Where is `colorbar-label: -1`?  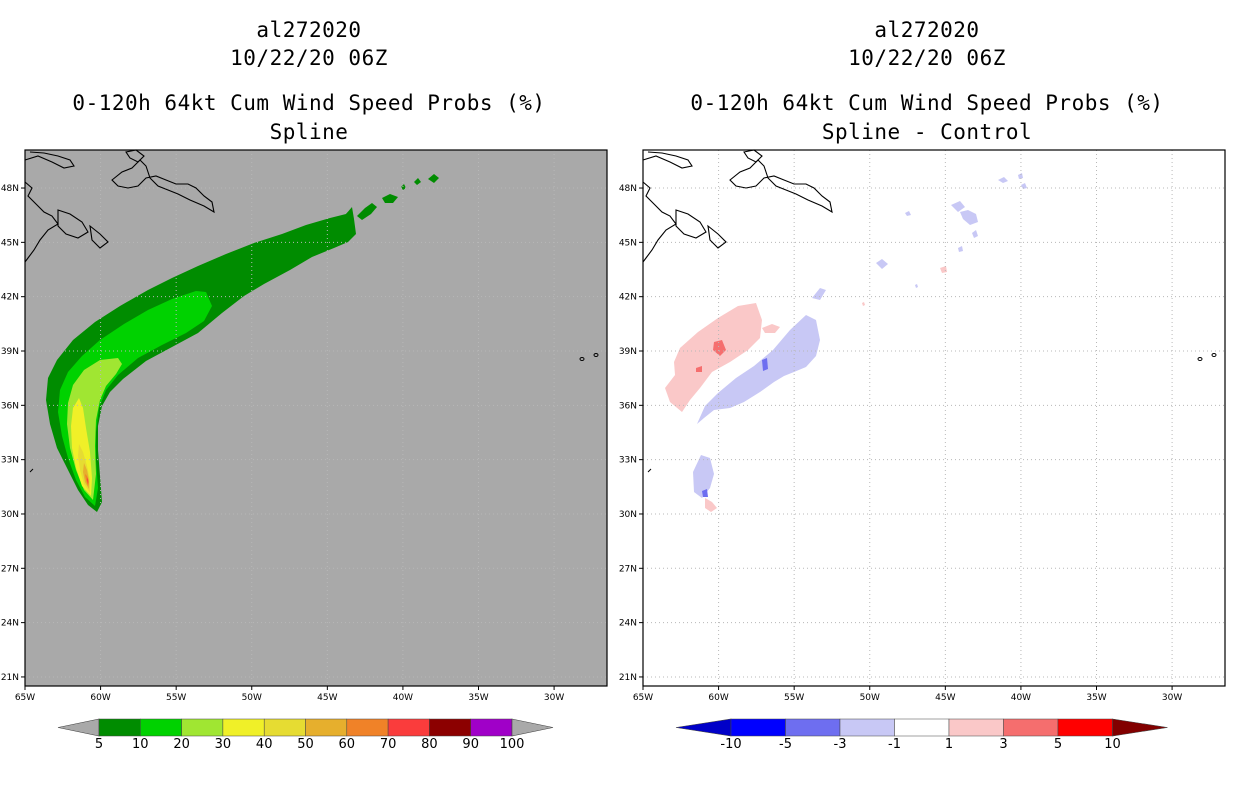
colorbar-label: -1 is located at coordinates (894, 744).